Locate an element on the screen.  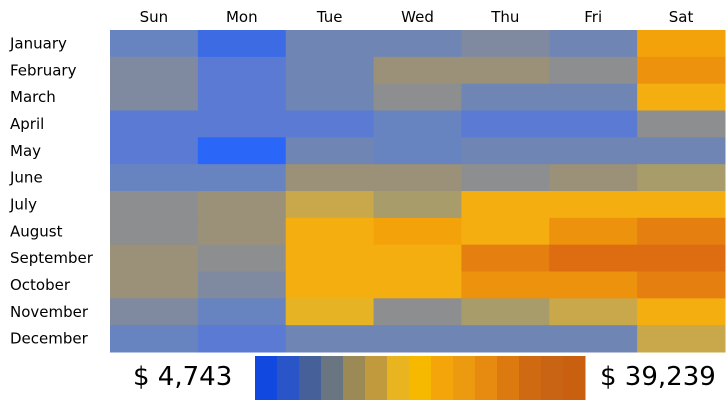
heatmap-cell-february-sat is located at coordinates (681, 70).